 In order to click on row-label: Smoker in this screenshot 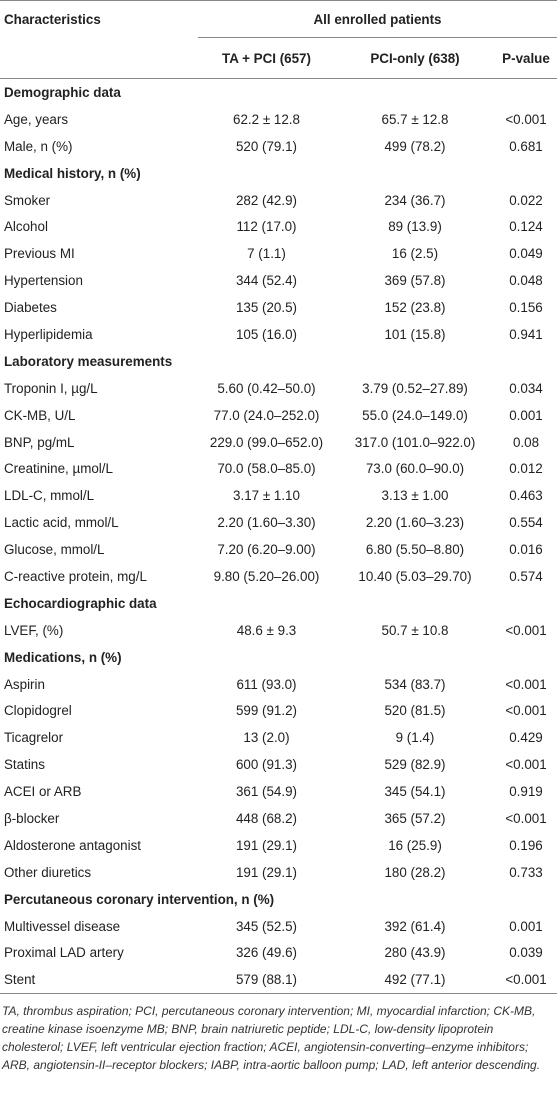, I will do `click(27, 200)`.